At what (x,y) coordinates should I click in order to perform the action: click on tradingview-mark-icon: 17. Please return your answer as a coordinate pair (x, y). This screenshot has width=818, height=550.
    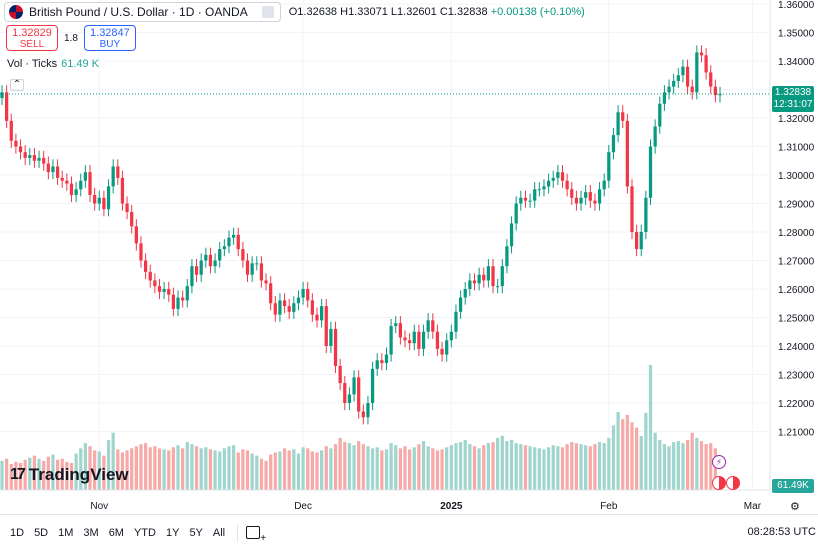
    Looking at the image, I should click on (18, 474).